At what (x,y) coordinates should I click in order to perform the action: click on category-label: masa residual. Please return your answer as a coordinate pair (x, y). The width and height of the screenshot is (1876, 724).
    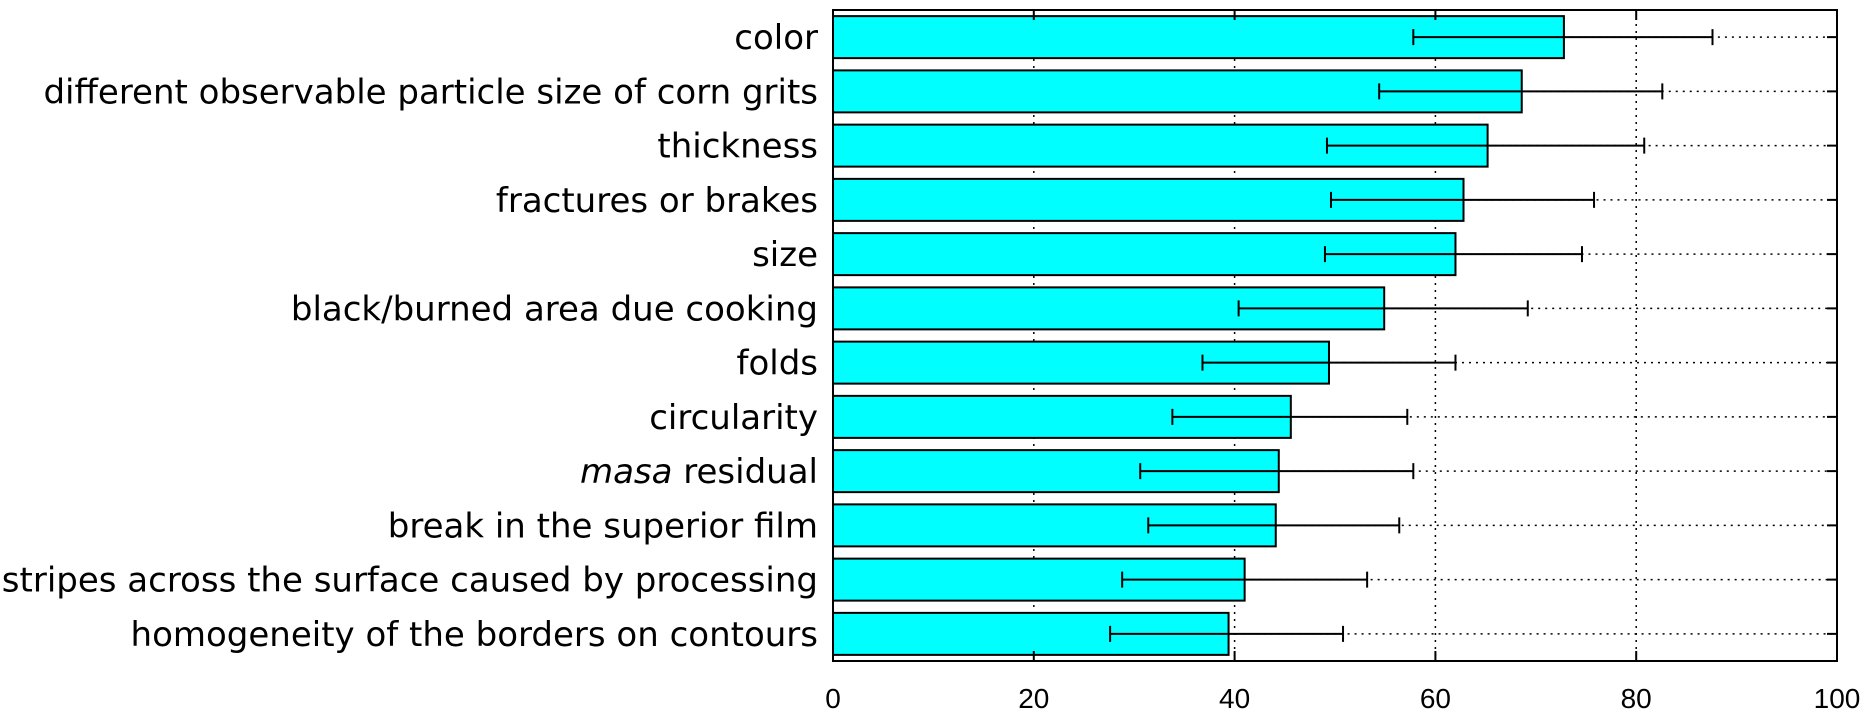
    Looking at the image, I should click on (699, 472).